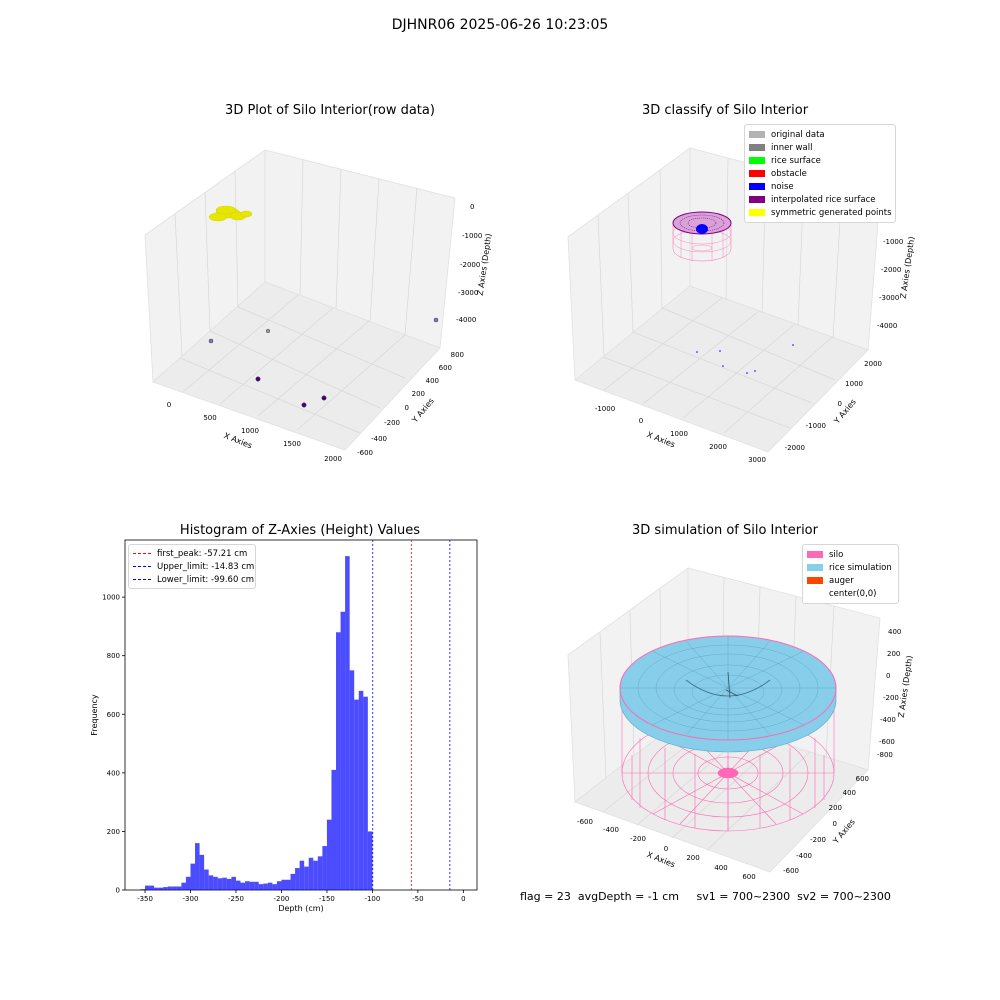 The width and height of the screenshot is (1000, 1000). What do you see at coordinates (202, 553) in the screenshot?
I see `legend-label: first_peak: -57.21 cm` at bounding box center [202, 553].